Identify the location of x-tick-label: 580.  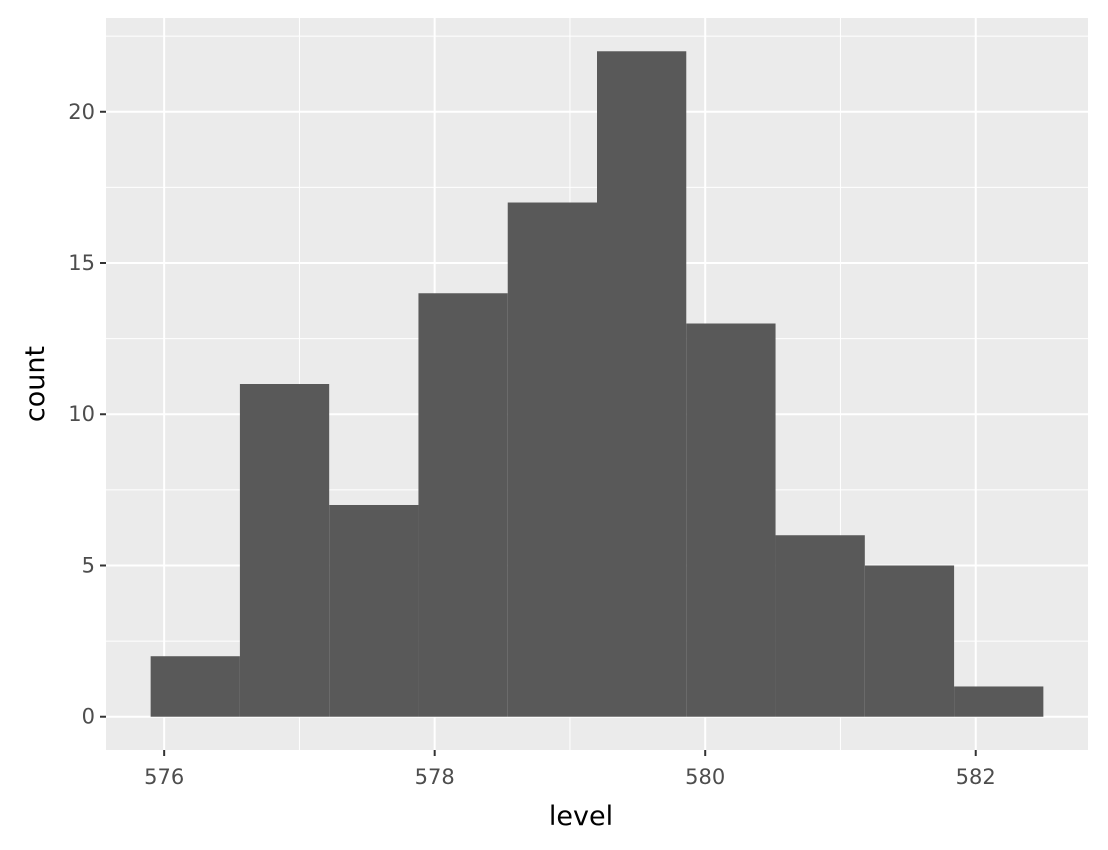
(705, 777).